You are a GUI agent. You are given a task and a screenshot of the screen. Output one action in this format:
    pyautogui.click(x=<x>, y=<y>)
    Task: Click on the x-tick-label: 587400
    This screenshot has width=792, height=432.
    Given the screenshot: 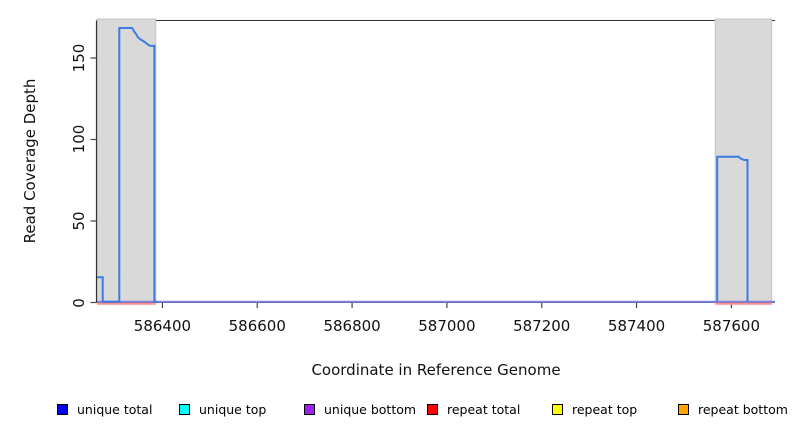 What is the action you would take?
    pyautogui.click(x=636, y=326)
    